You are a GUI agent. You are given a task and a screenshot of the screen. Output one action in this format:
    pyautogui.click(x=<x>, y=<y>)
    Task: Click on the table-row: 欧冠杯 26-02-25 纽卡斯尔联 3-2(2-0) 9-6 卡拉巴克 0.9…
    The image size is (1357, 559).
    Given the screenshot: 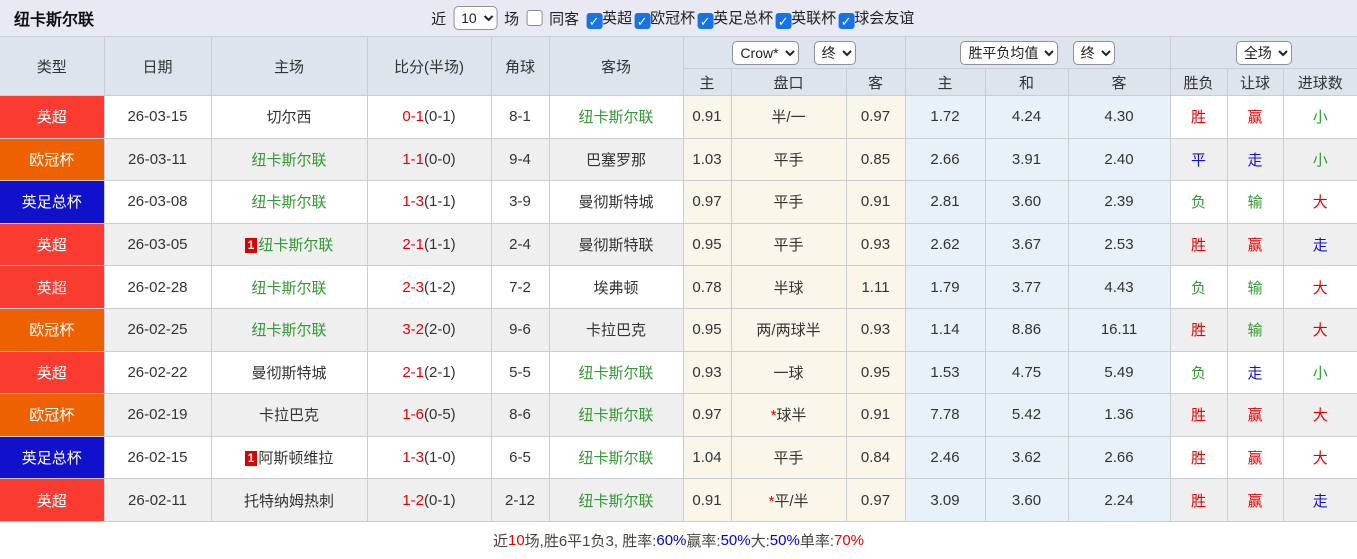 What is the action you would take?
    pyautogui.click(x=678, y=329)
    